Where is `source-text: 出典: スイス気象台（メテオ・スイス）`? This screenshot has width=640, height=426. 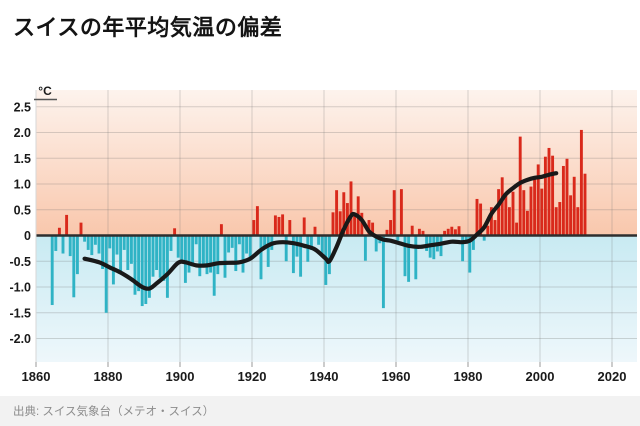
source-text: 出典: スイス気象台（メテオ・スイス） is located at coordinates (114, 412).